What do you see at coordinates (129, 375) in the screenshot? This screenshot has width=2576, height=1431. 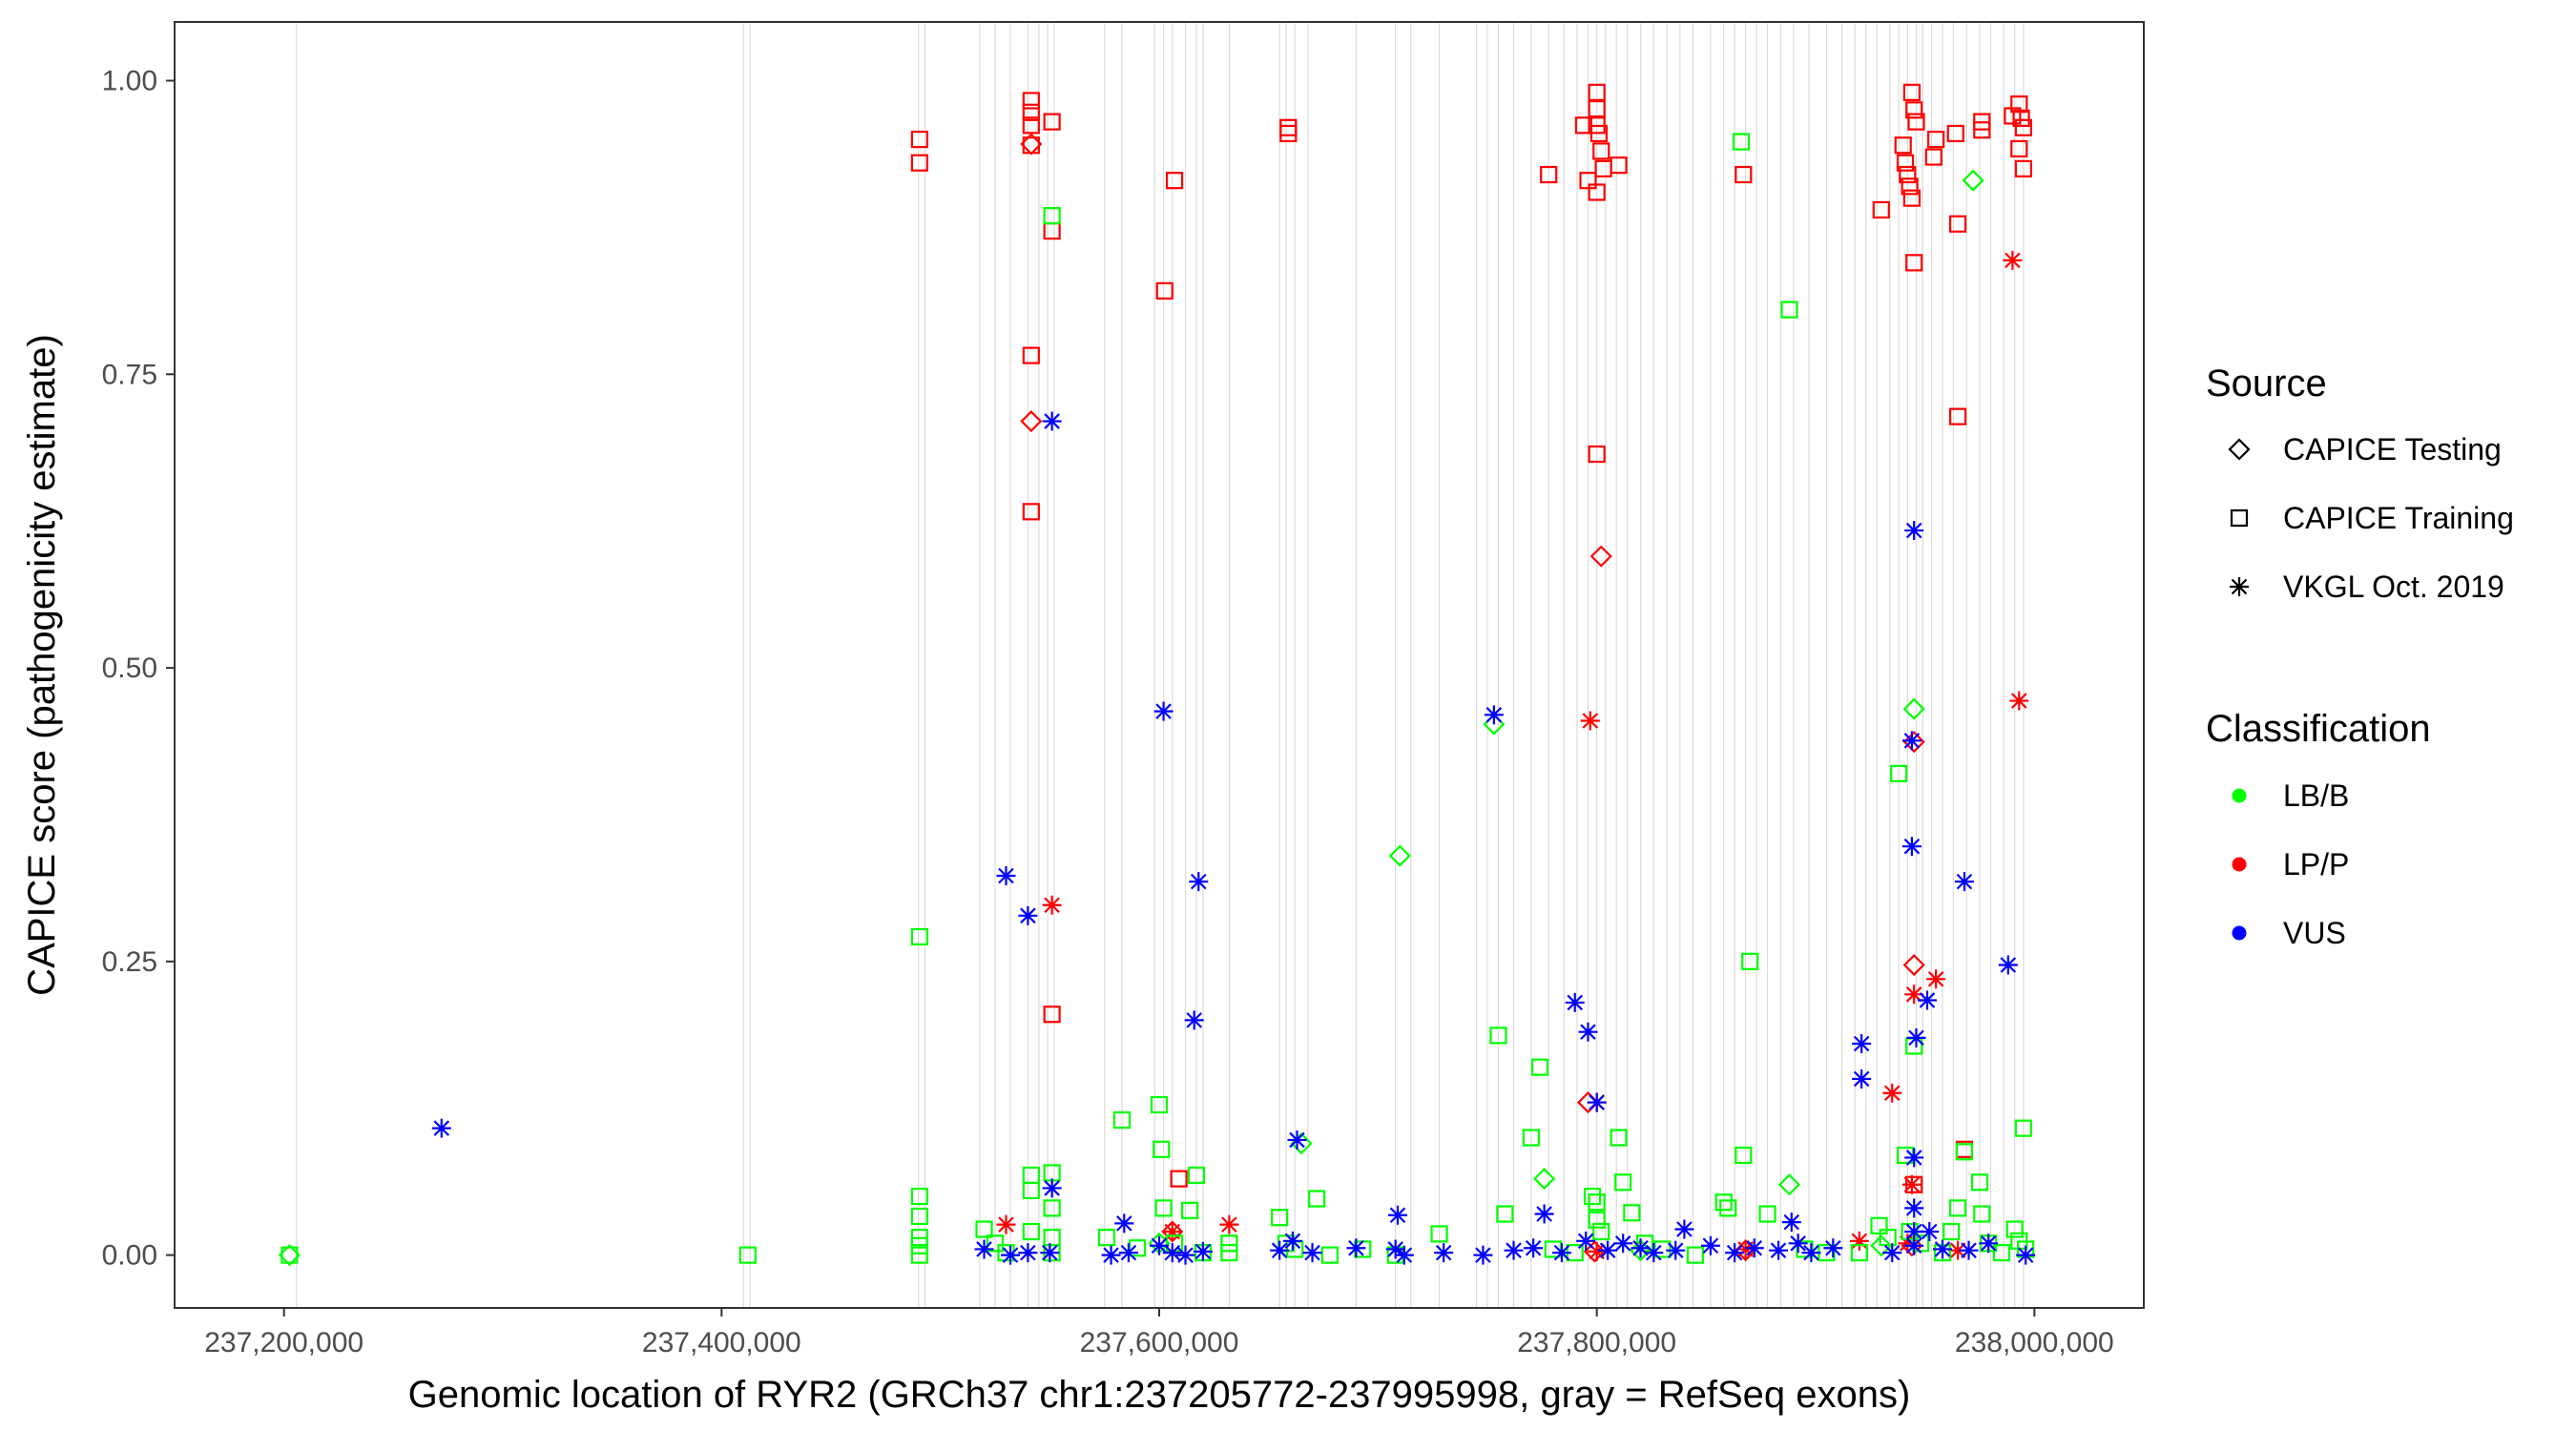 I see `y-tick-label: 0.75` at bounding box center [129, 375].